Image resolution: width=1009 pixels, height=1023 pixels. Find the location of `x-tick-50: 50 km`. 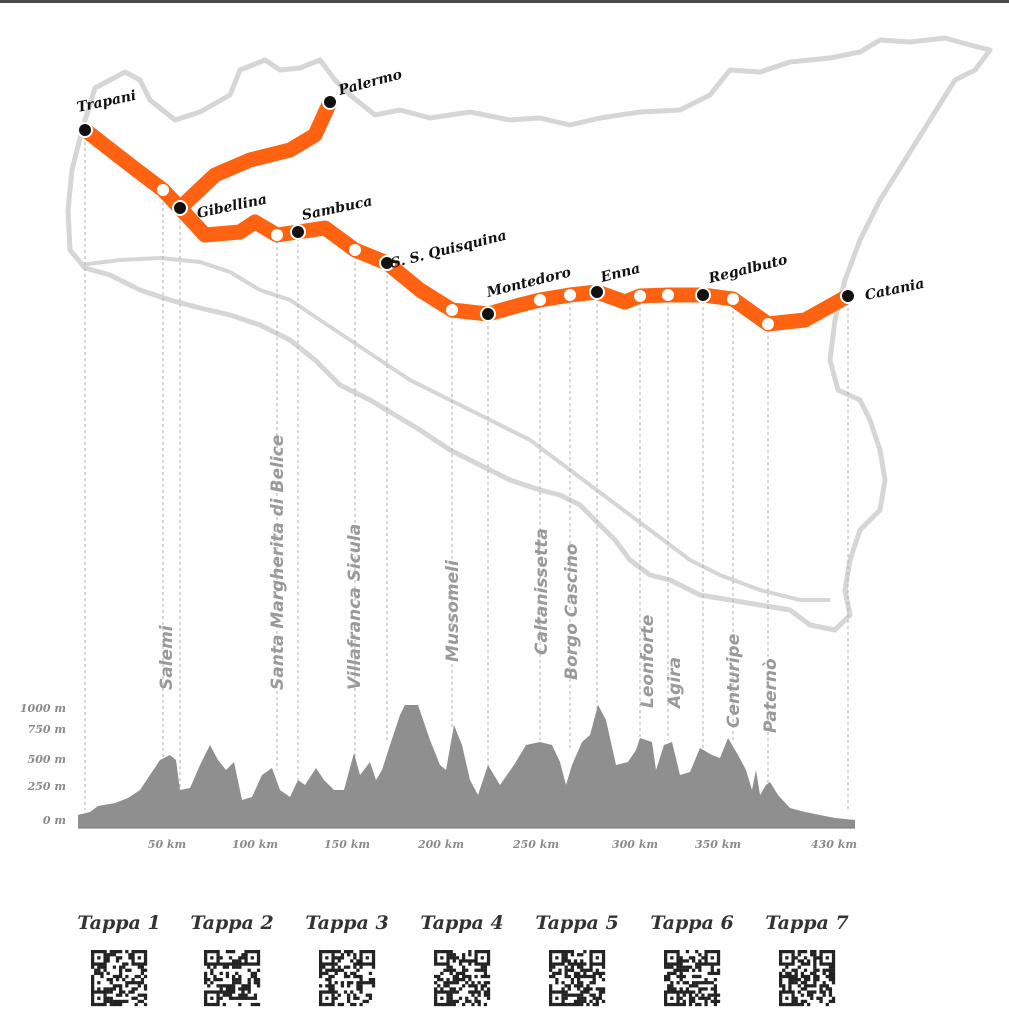

x-tick-50: 50 km is located at coordinates (167, 844).